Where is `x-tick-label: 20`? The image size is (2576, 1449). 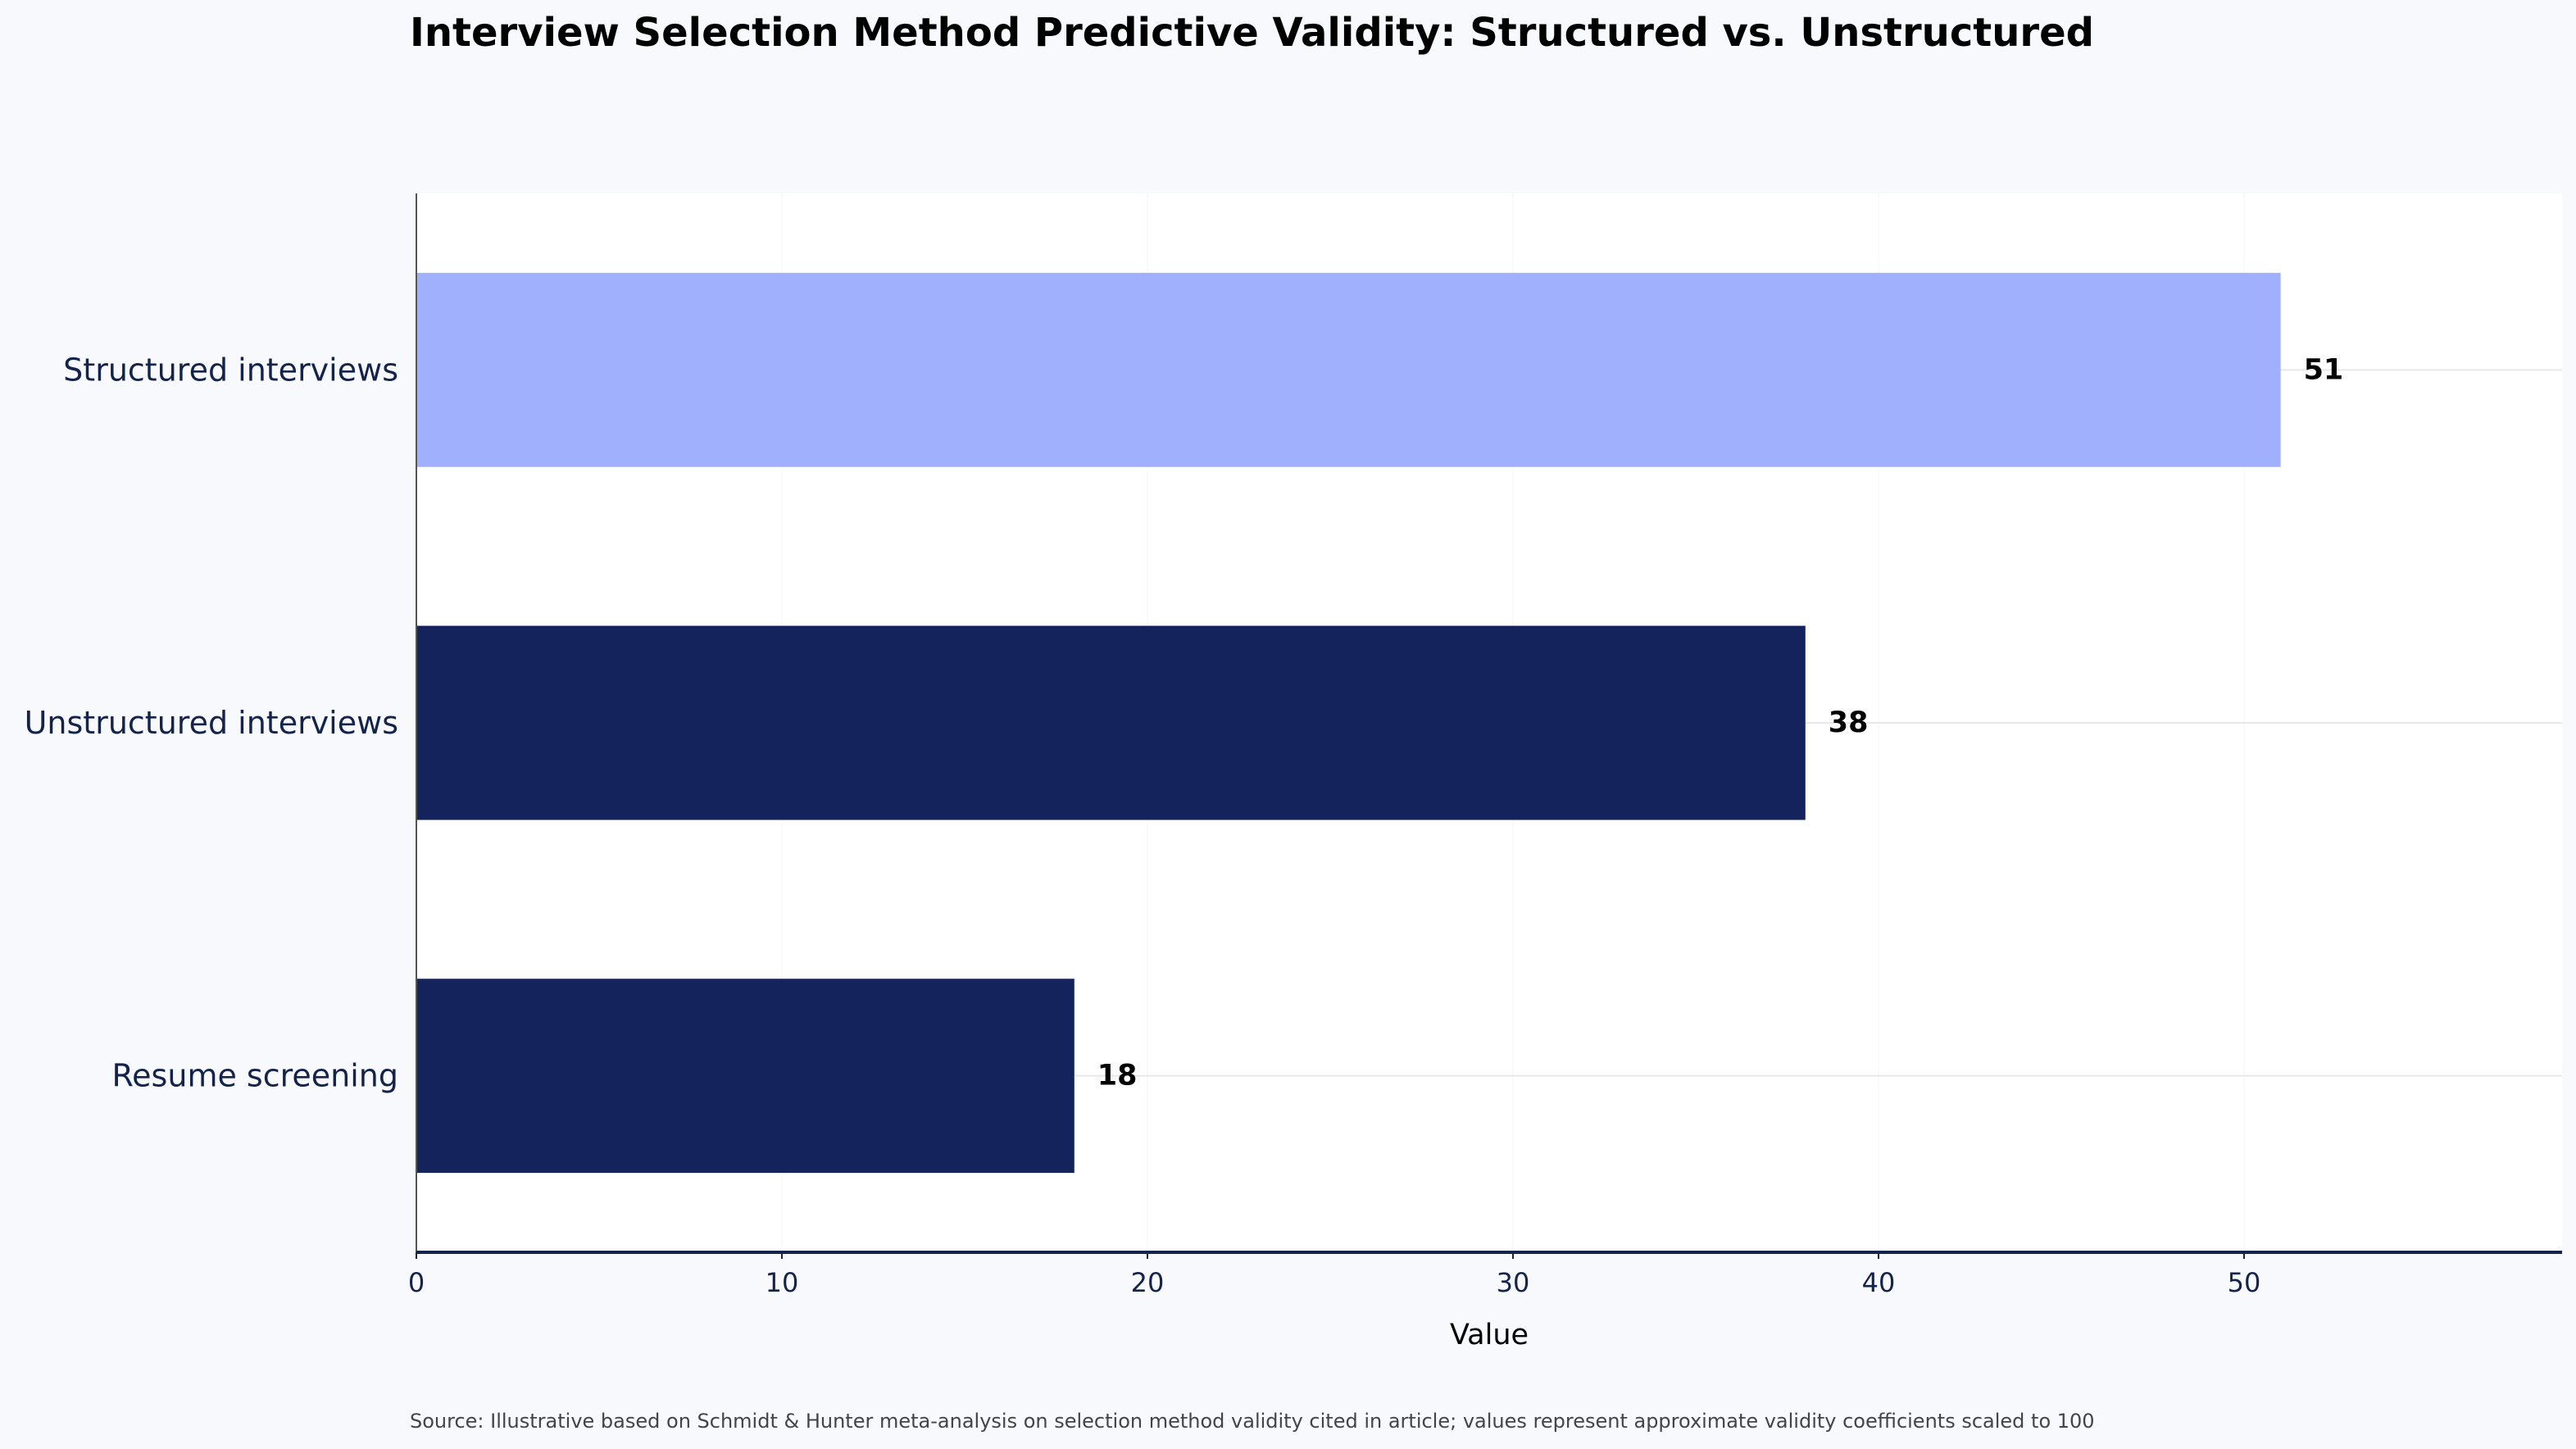
x-tick-label: 20 is located at coordinates (1148, 1282).